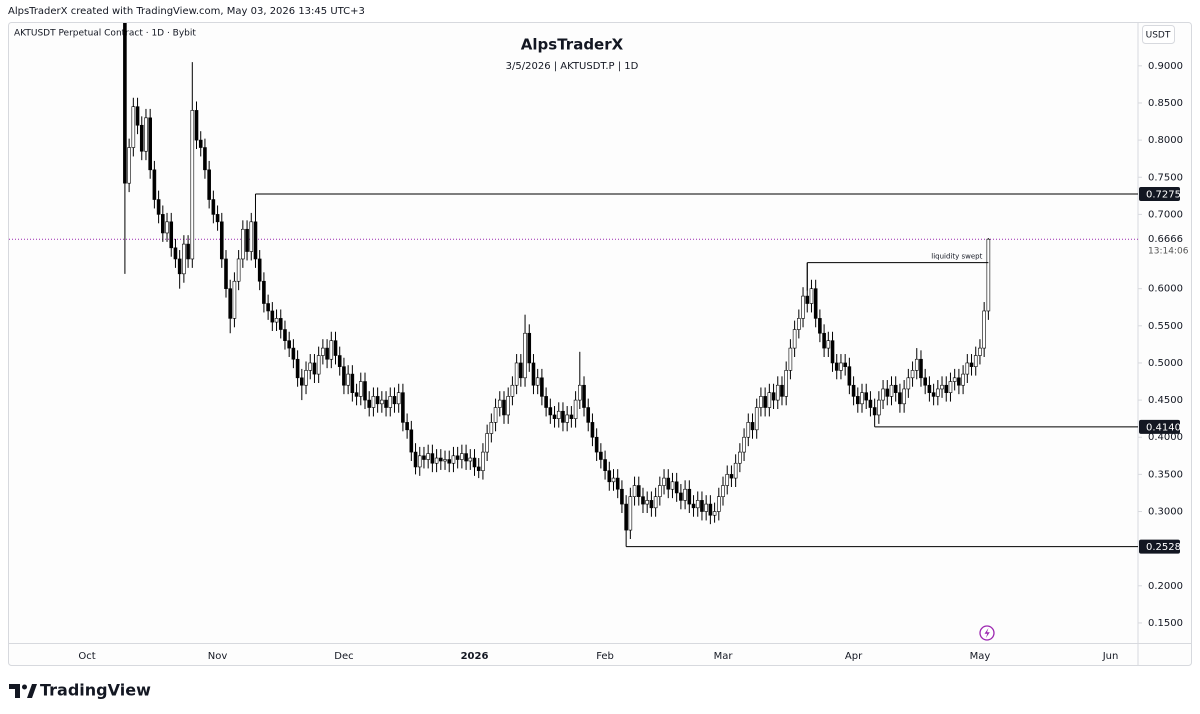  I want to click on tradingview-logo, so click(23, 691).